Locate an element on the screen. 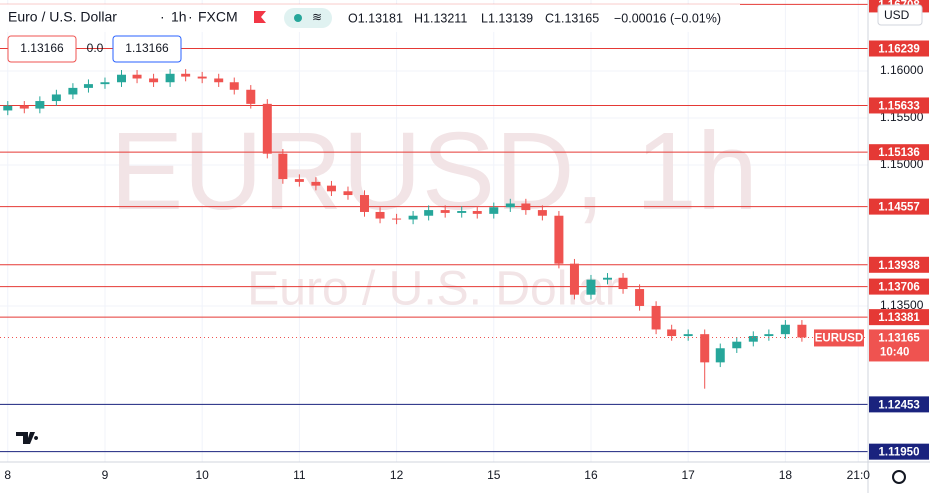 Image resolution: width=930 pixels, height=493 pixels. countdown: 10:40 is located at coordinates (894, 352).